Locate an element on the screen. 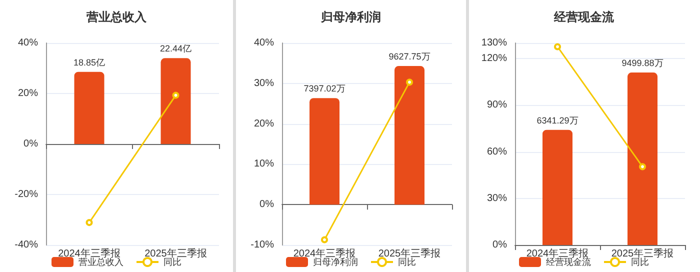 The height and width of the screenshot is (272, 700). chart-title: 营业总收入 is located at coordinates (117, 17).